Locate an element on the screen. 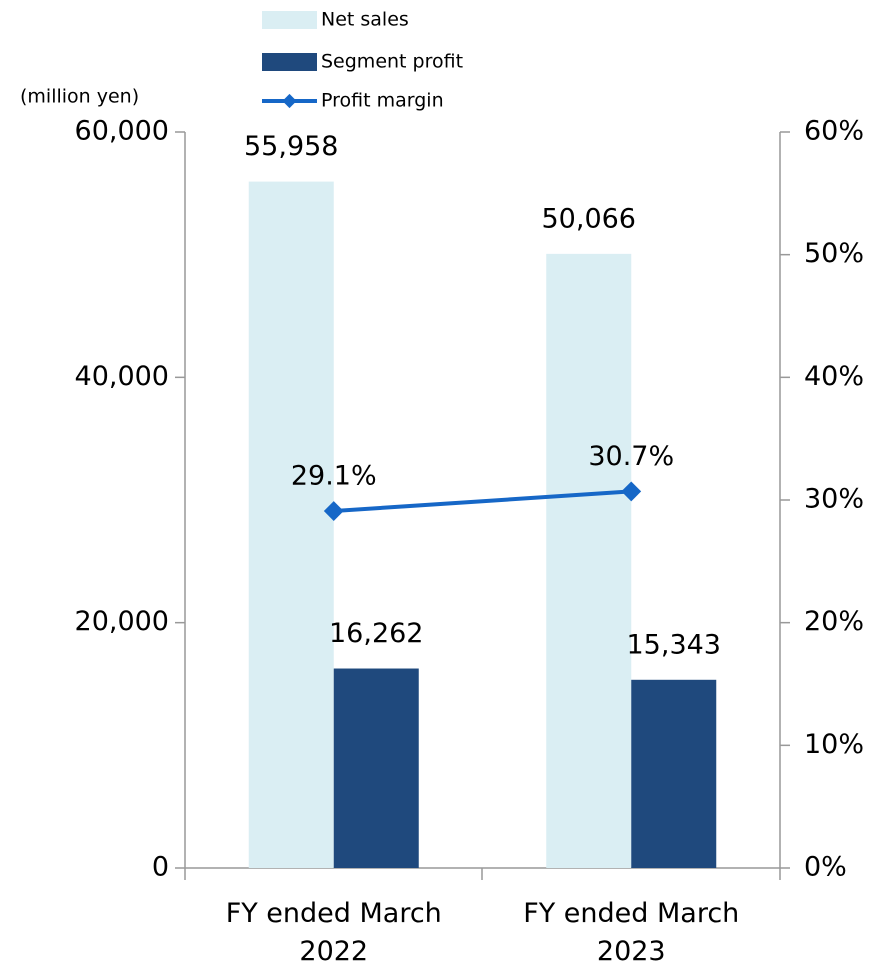 This screenshot has width=885, height=974. y-tick-label: 0 is located at coordinates (160, 867).